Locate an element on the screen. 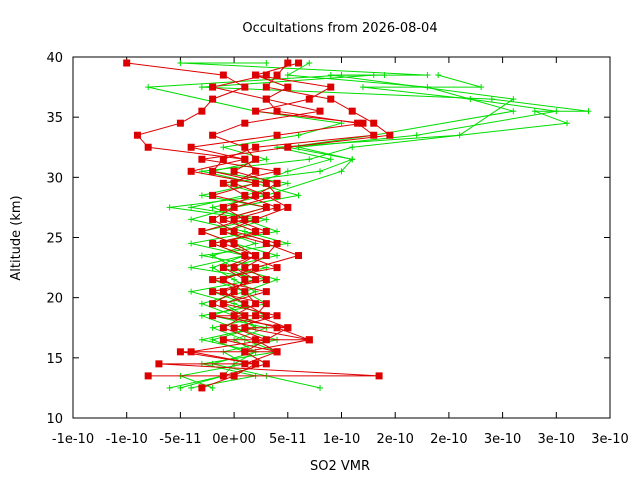  y-tick-label: 10 is located at coordinates (54, 419).